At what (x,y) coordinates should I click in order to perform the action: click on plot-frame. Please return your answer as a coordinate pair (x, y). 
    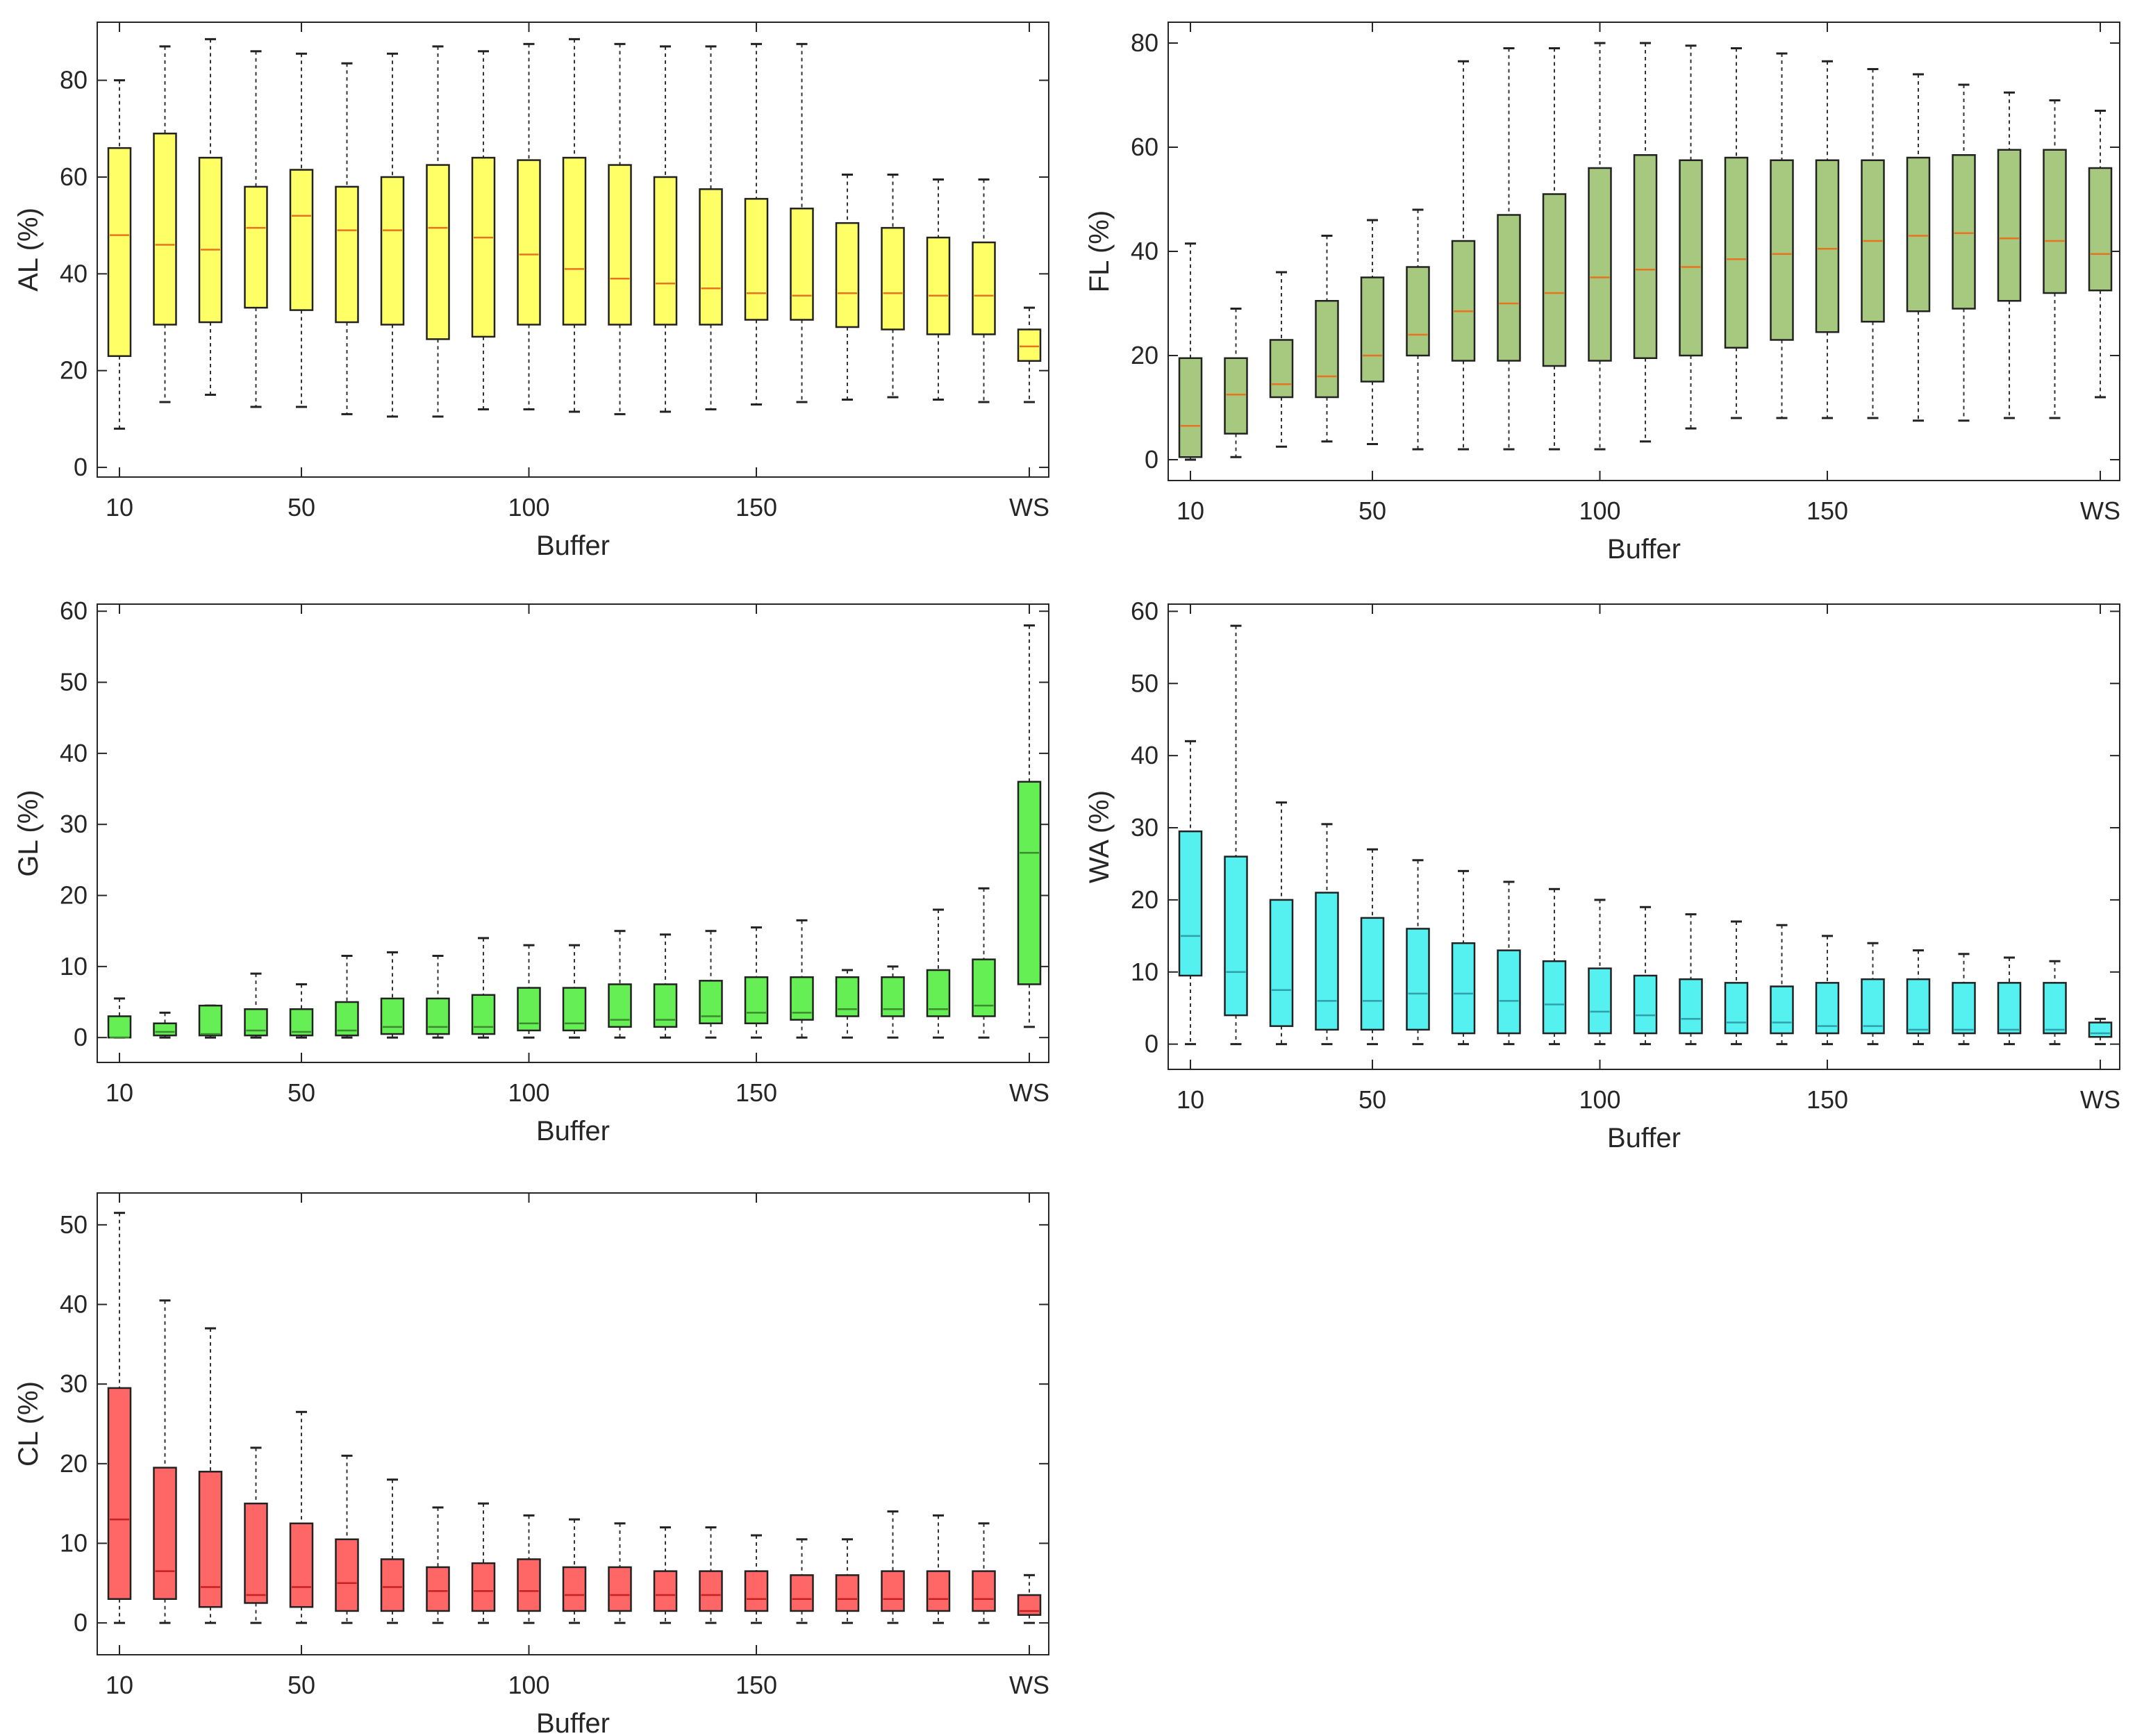
    Looking at the image, I should click on (1644, 836).